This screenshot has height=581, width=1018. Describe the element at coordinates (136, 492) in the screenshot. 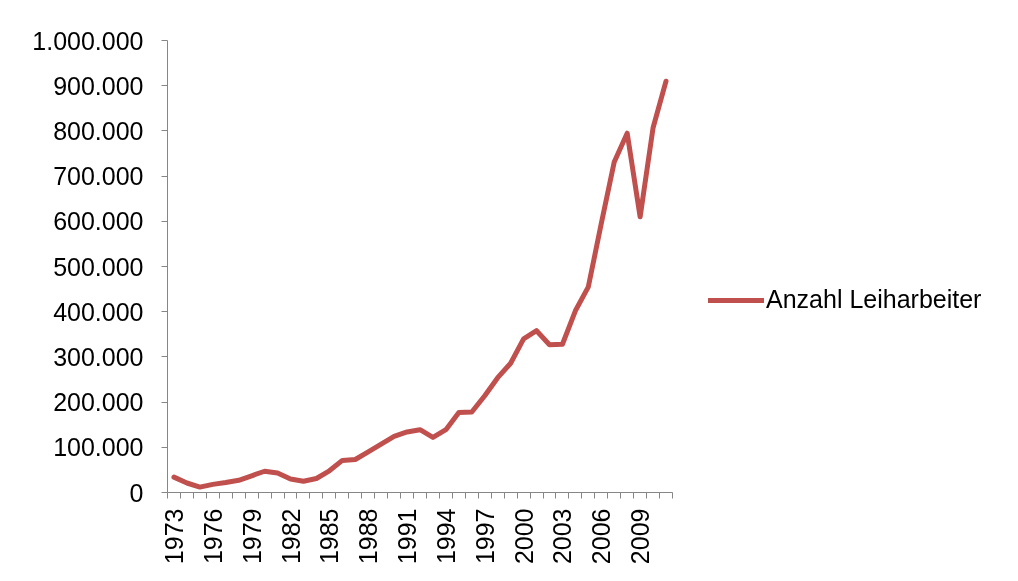

I see `y-tick-label: 0` at that location.